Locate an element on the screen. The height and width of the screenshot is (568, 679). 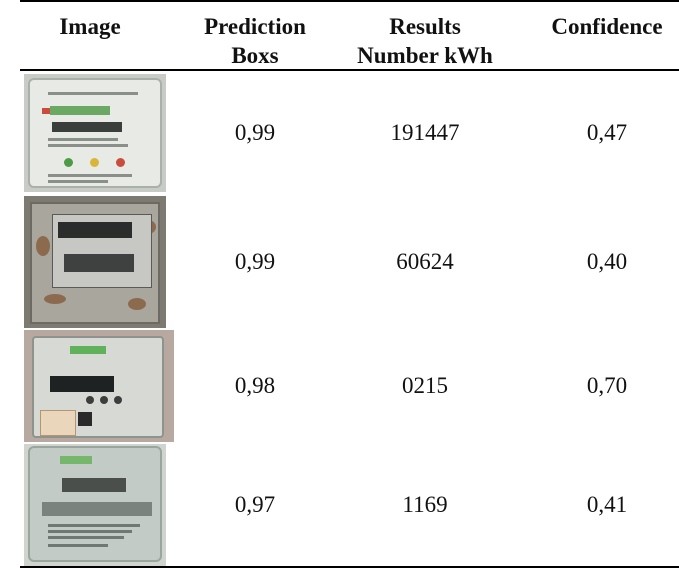
prediction-value: 0,98 is located at coordinates (255, 385).